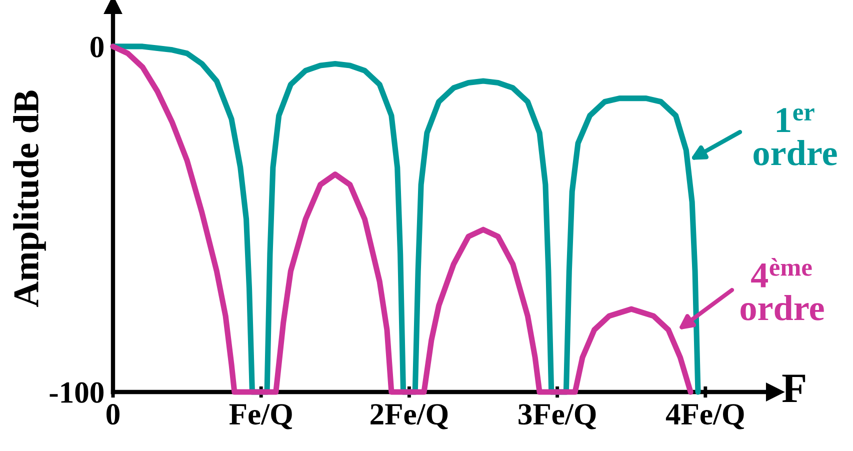 The image size is (853, 451). Describe the element at coordinates (77, 392) in the screenshot. I see `y-tick-label: -100` at that location.